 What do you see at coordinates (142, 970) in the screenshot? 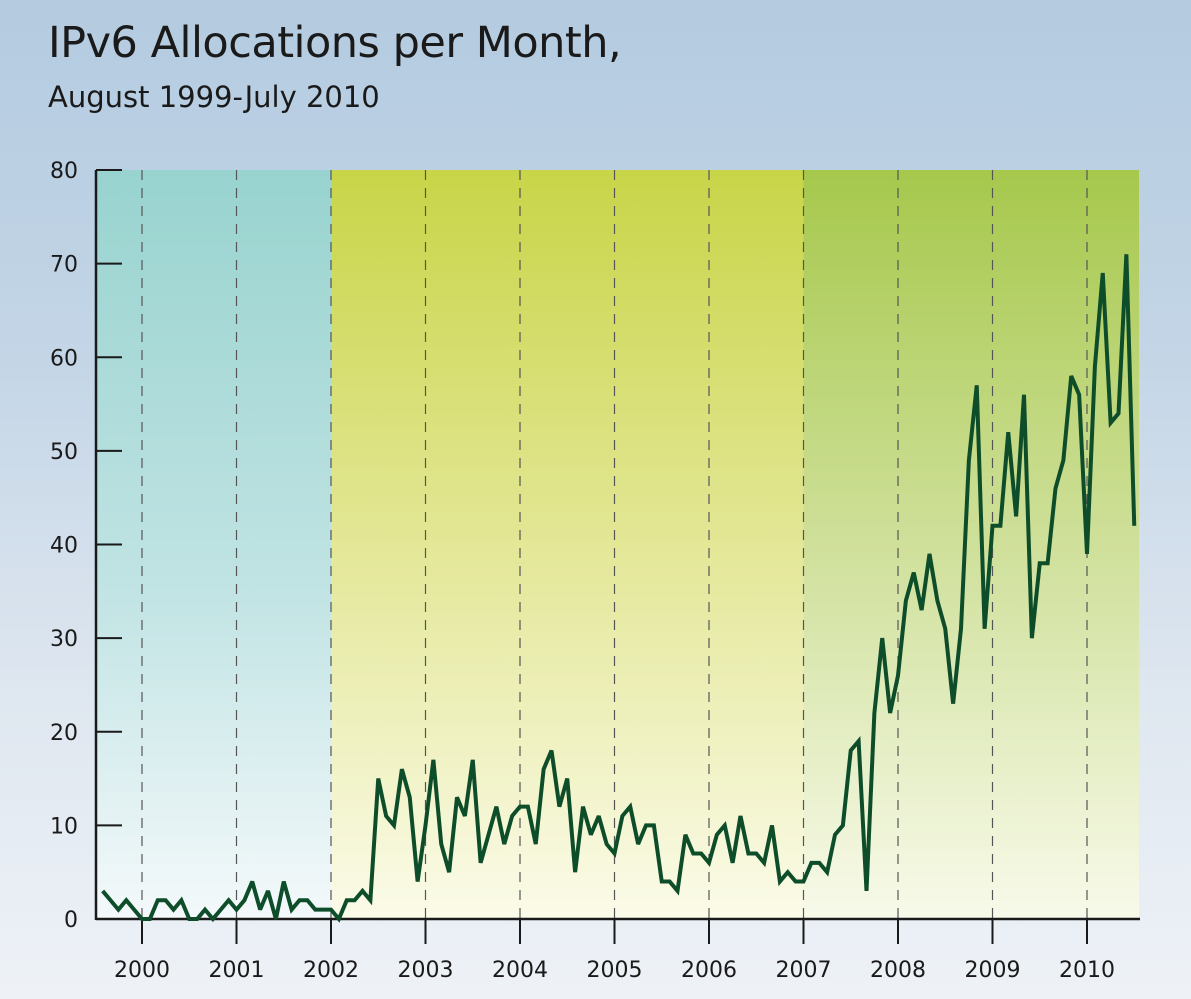
I see `x-tick-label: 2000` at bounding box center [142, 970].